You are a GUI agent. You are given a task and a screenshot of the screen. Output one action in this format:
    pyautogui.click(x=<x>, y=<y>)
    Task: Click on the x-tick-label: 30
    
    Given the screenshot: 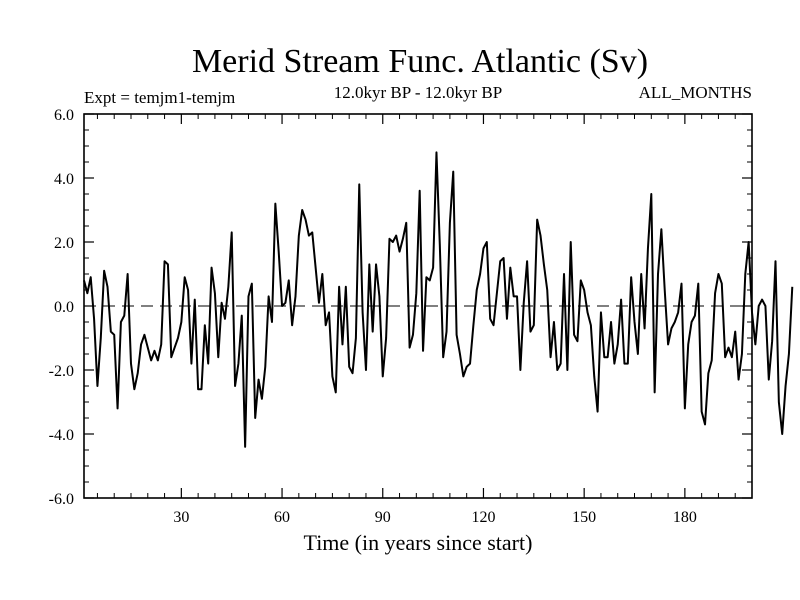 What is the action you would take?
    pyautogui.click(x=181, y=517)
    